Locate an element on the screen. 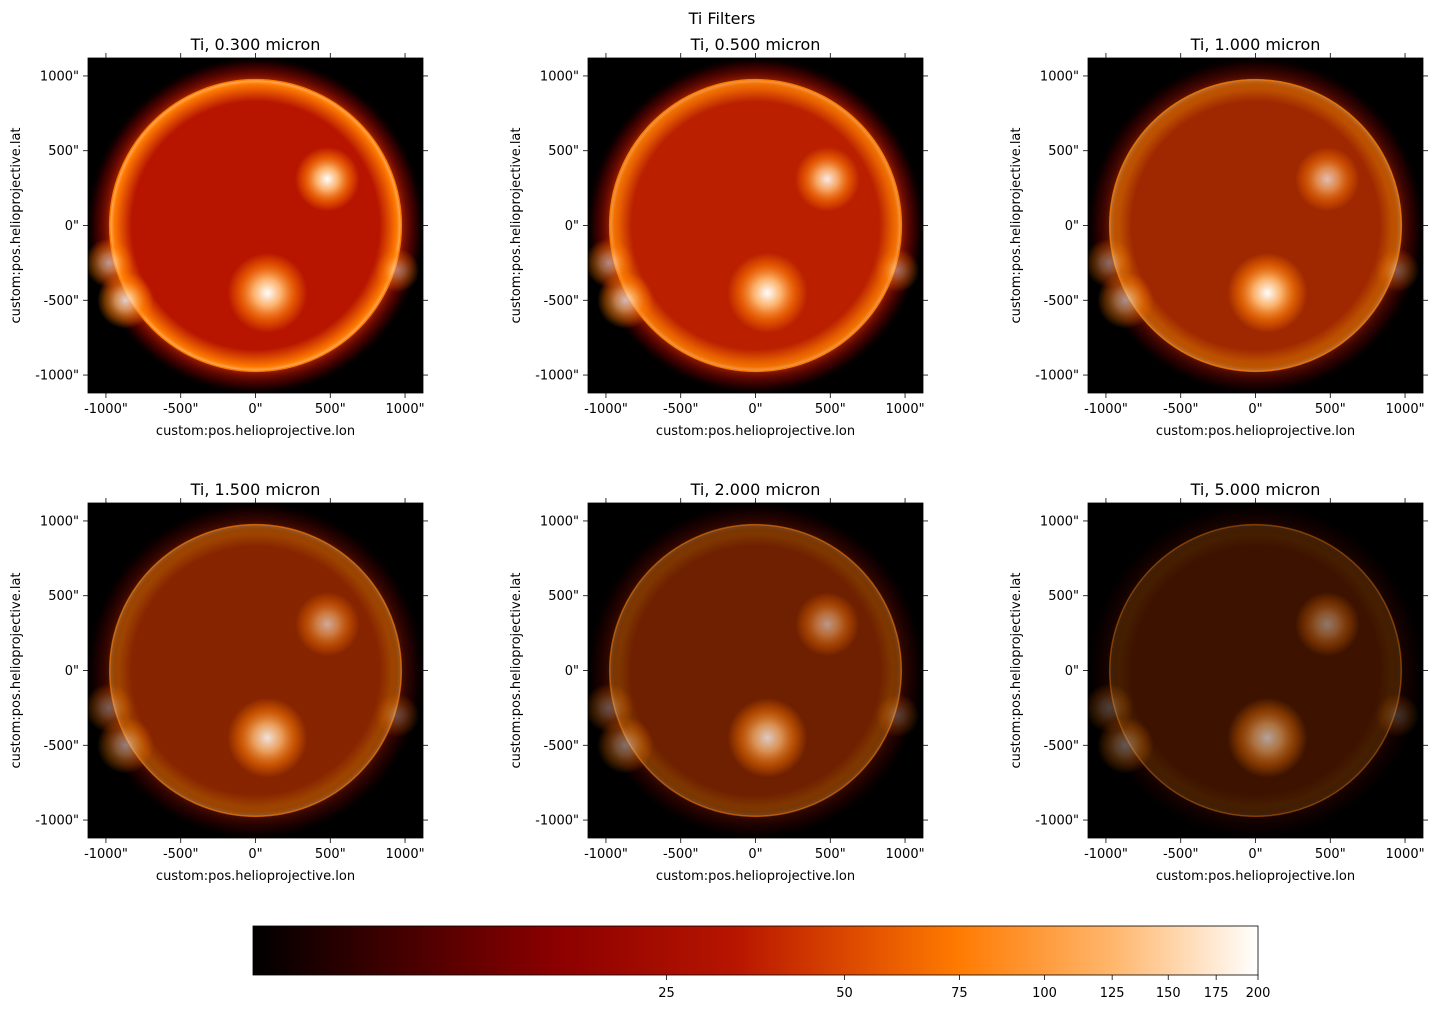 This screenshot has width=1435, height=1009. colorbar-tick-label: 100 is located at coordinates (1044, 993).